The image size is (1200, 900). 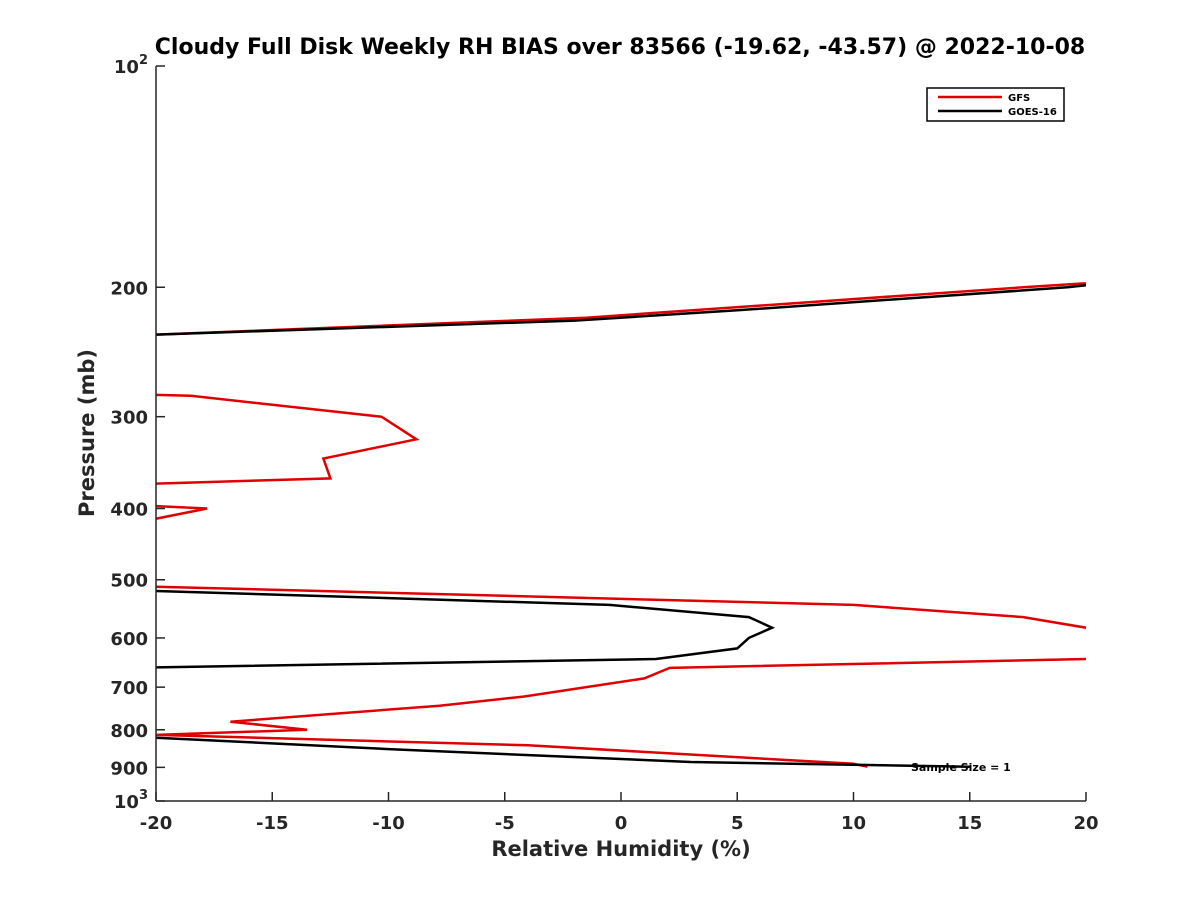 What do you see at coordinates (129, 288) in the screenshot?
I see `y-tick-label: 200` at bounding box center [129, 288].